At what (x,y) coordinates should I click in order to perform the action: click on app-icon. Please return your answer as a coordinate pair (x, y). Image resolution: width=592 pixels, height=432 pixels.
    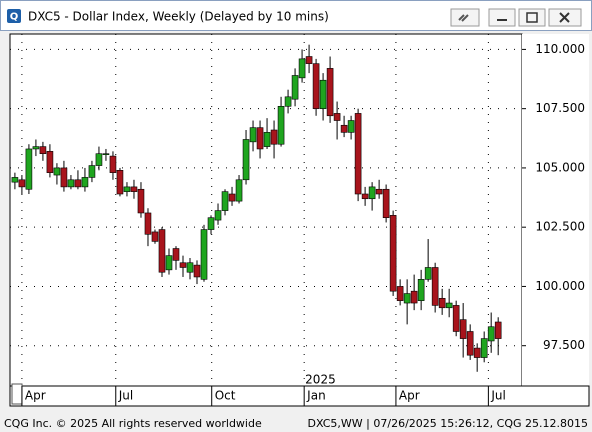
    Looking at the image, I should click on (14, 16).